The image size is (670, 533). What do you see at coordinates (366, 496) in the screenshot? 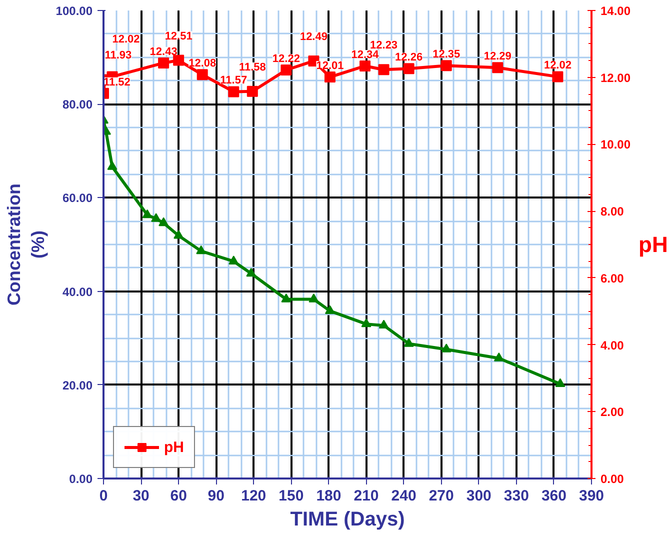
I see `x-tick-label: 210` at bounding box center [366, 496].